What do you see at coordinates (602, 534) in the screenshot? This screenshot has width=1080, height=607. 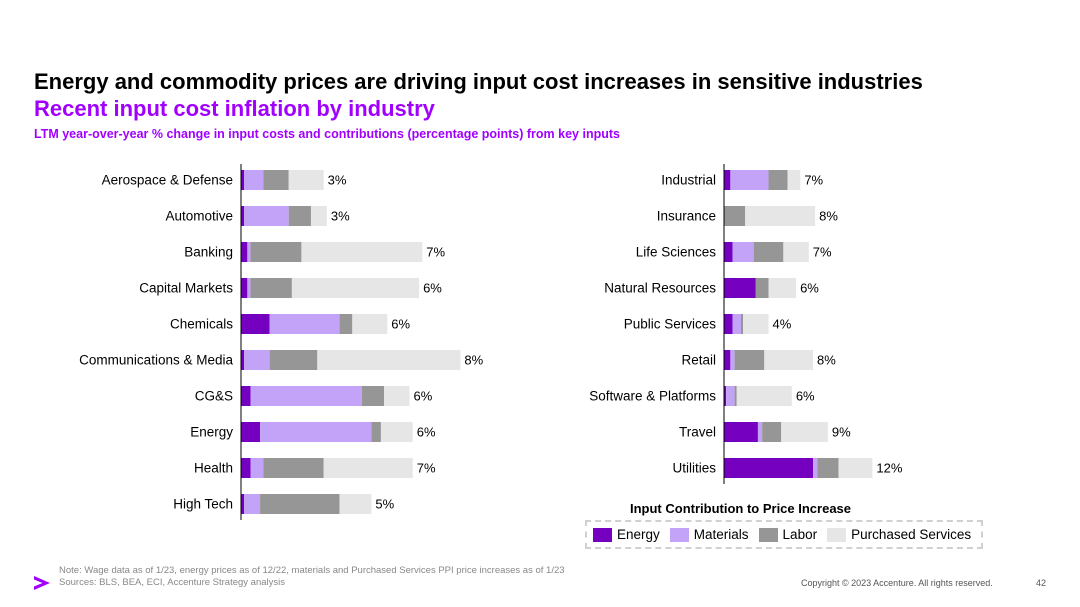 I see `legend-swatch-energy` at bounding box center [602, 534].